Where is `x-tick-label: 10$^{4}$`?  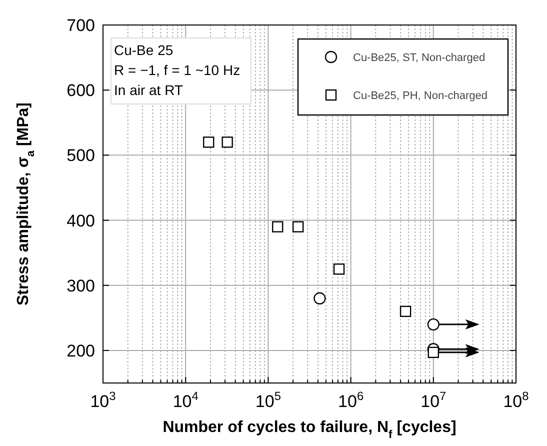
x-tick-label: 10$^{4}$ is located at coordinates (185, 400).